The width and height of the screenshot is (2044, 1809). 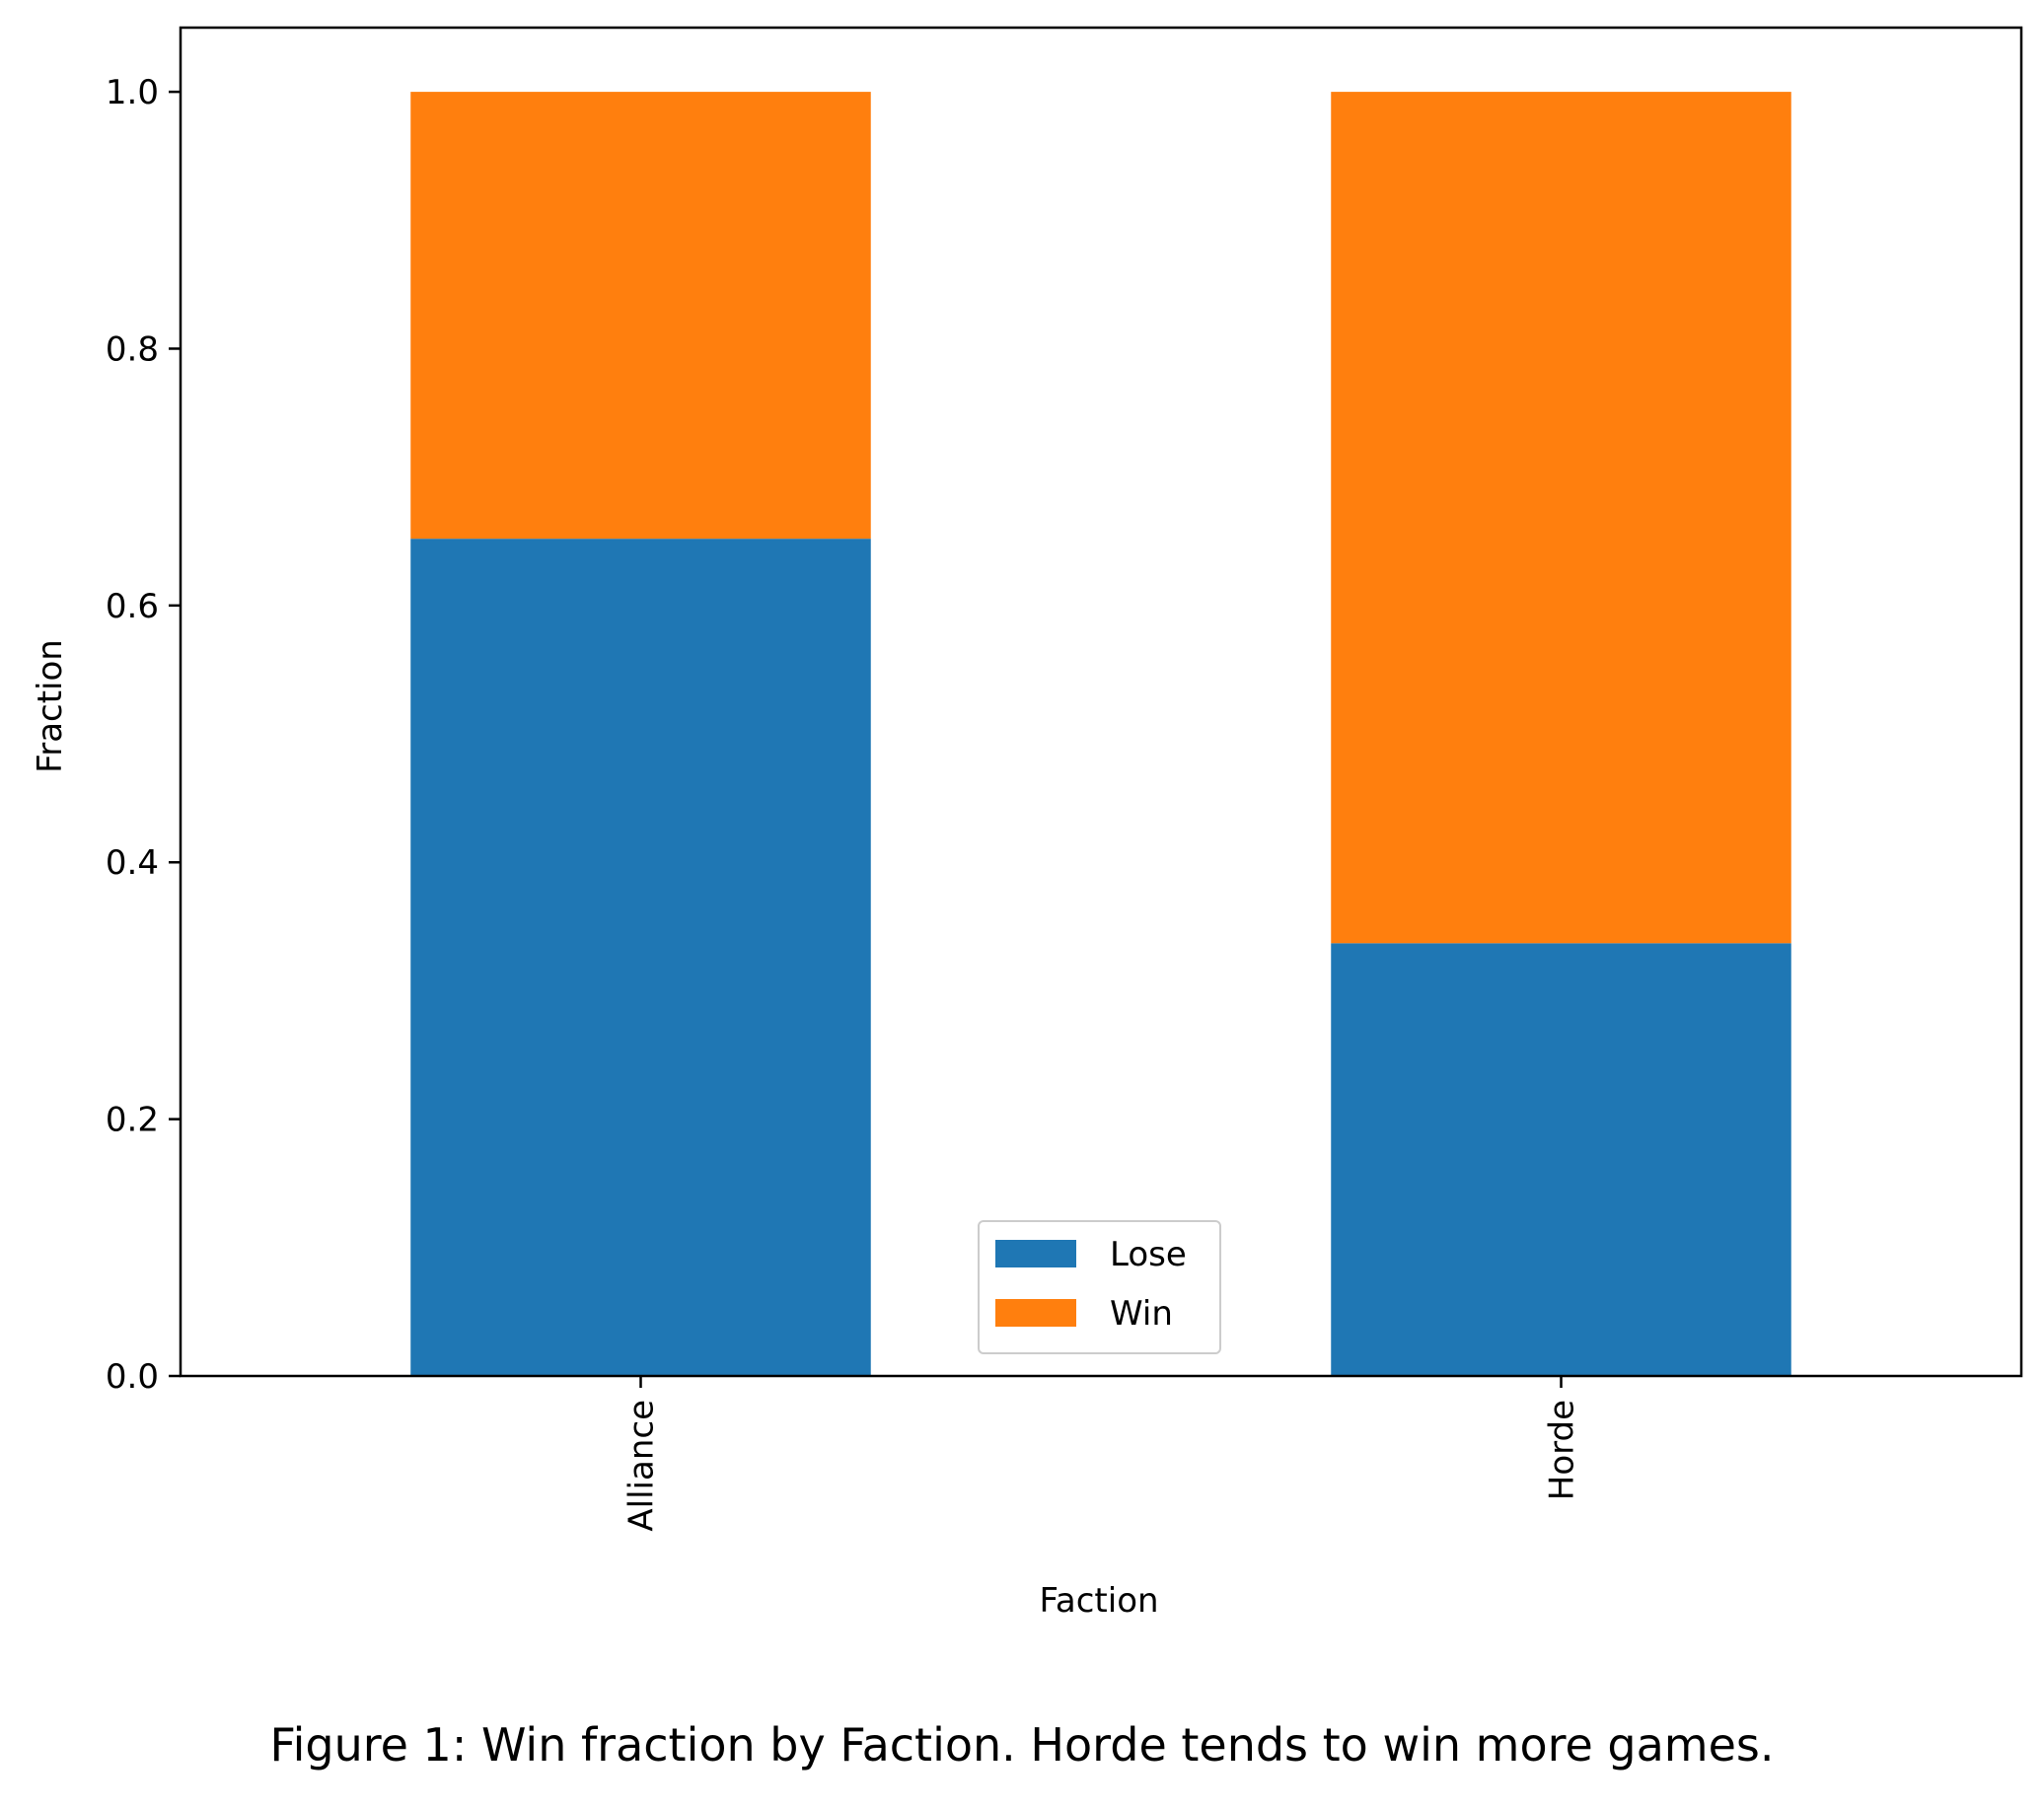 What do you see at coordinates (1099, 1287) in the screenshot?
I see `legend: Lose Win` at bounding box center [1099, 1287].